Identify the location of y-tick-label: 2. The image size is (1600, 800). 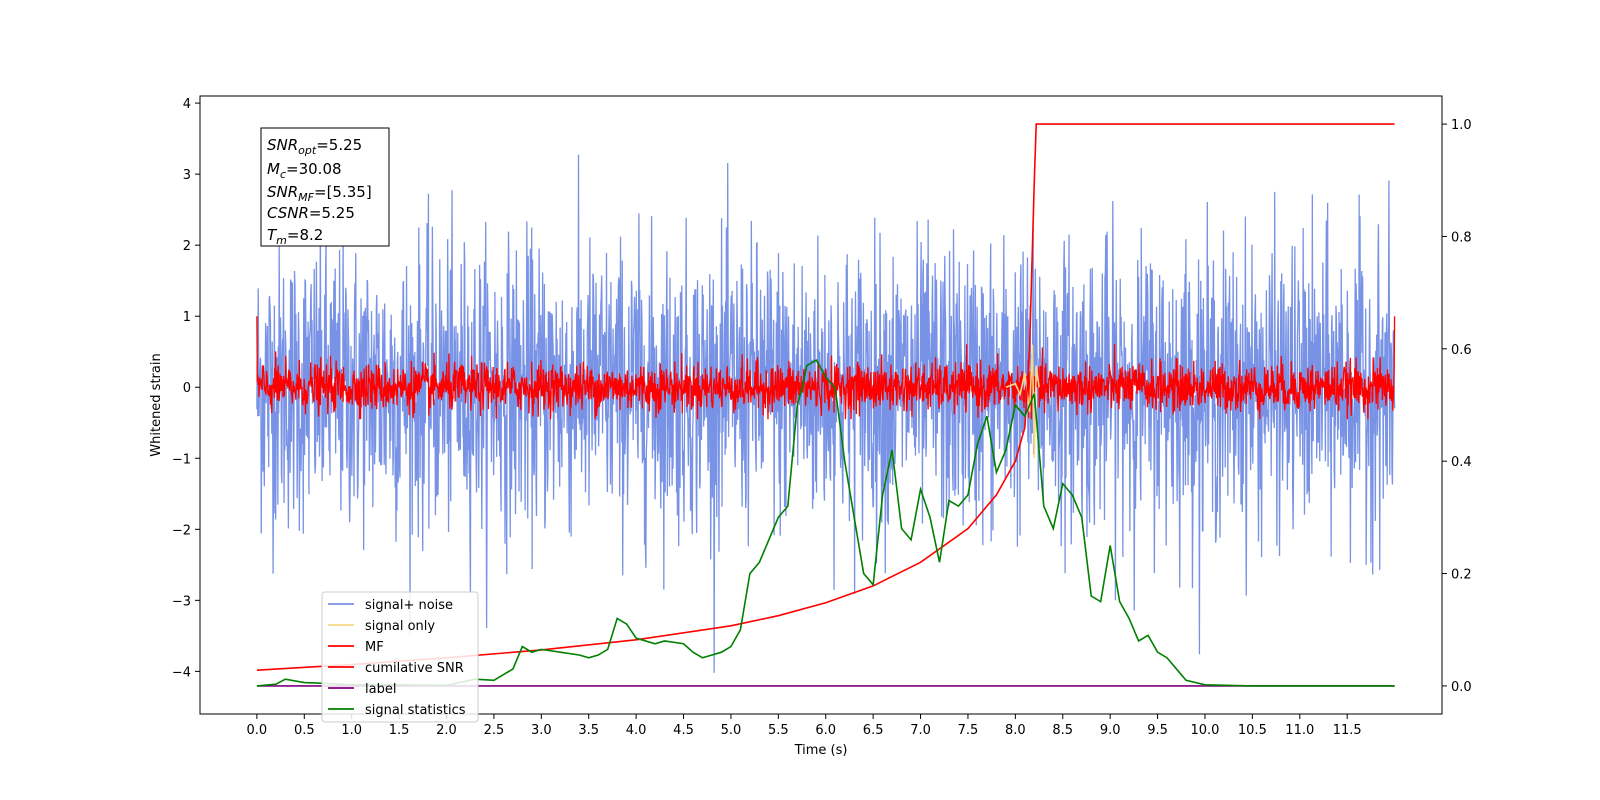
(187, 246).